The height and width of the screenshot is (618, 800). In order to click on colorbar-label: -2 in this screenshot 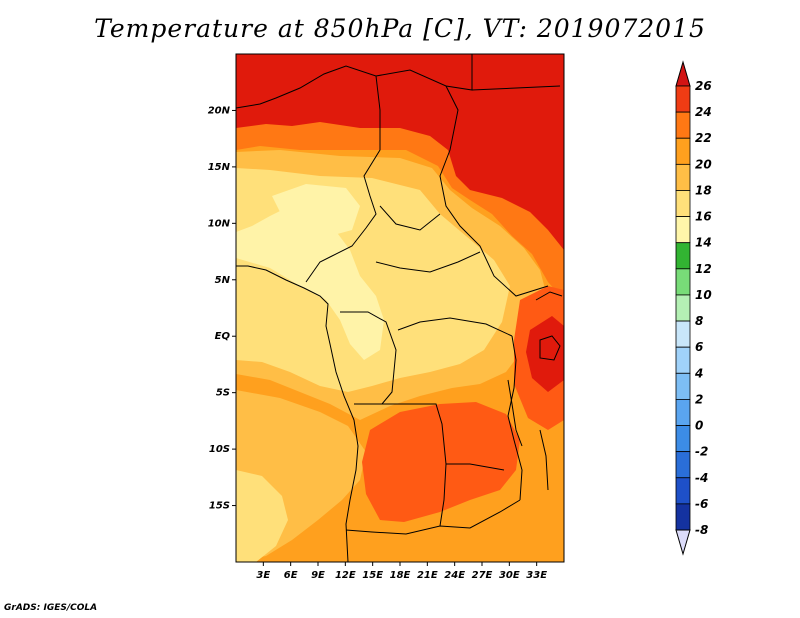, I will do `click(701, 452)`.